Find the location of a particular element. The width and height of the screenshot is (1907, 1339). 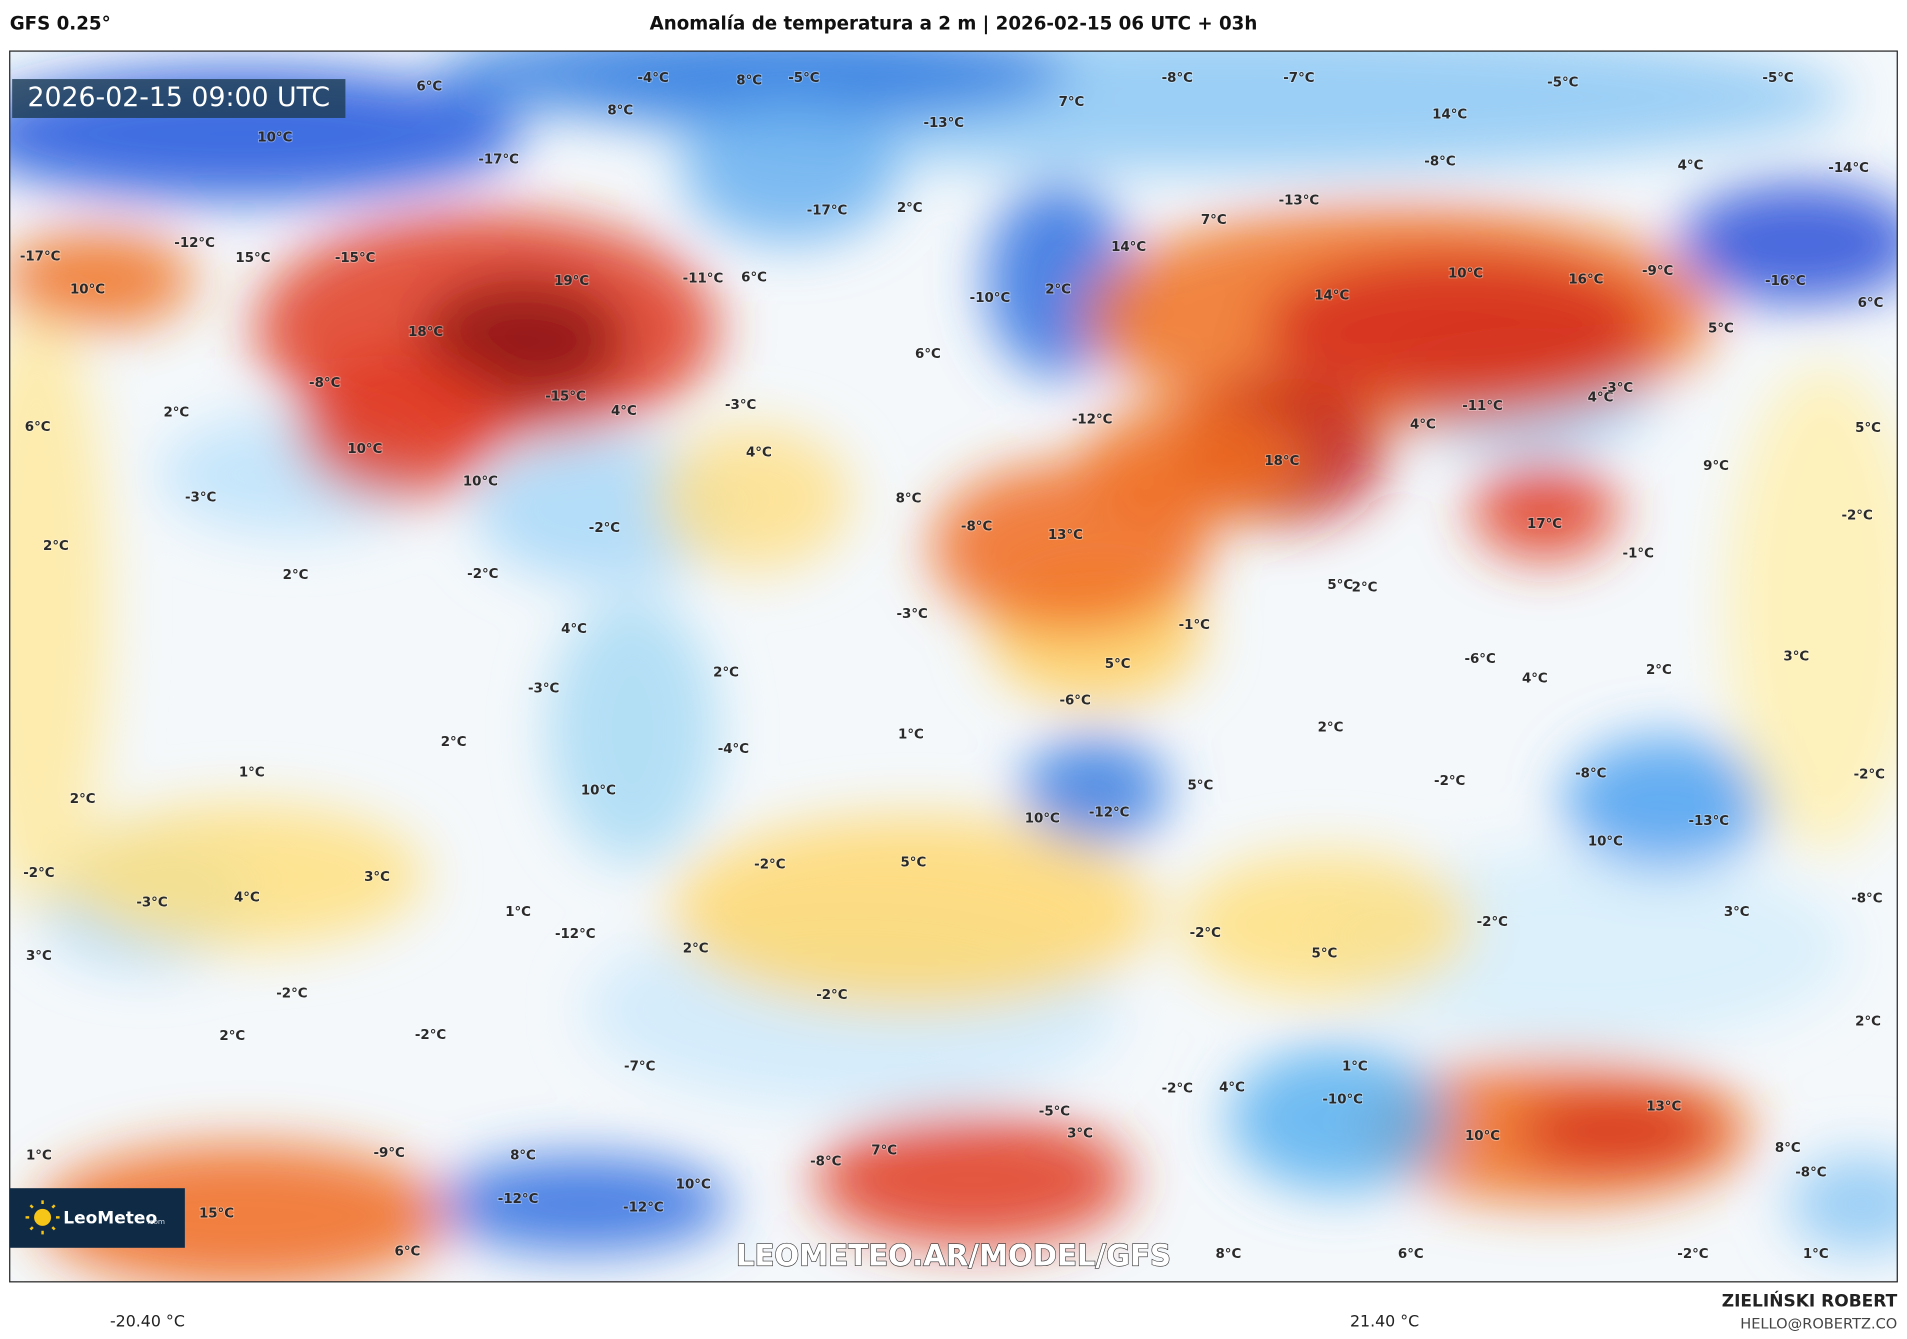

logo-suffix: .com is located at coordinates (156, 1221).